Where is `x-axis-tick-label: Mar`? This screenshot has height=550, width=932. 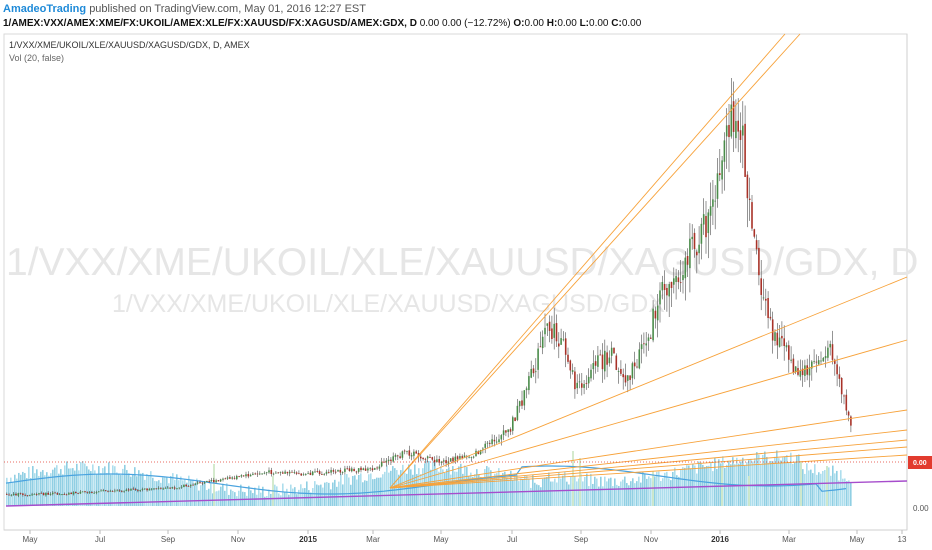
x-axis-tick-label: Mar is located at coordinates (373, 539).